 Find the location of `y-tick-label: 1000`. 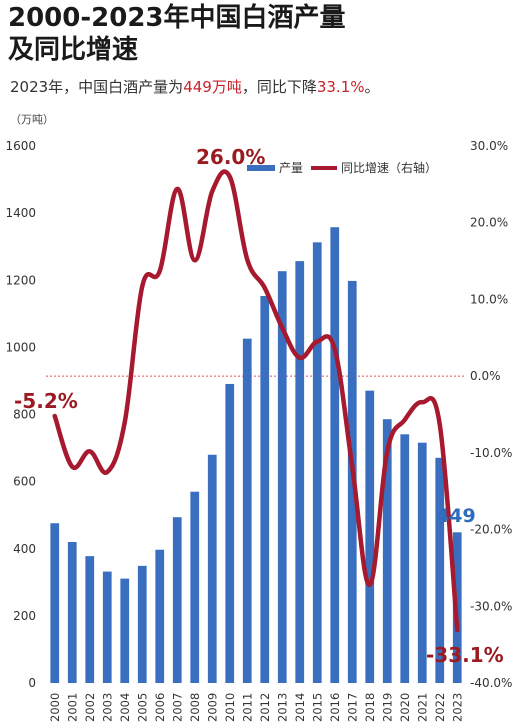

y-tick-label: 1000 is located at coordinates (20, 347).